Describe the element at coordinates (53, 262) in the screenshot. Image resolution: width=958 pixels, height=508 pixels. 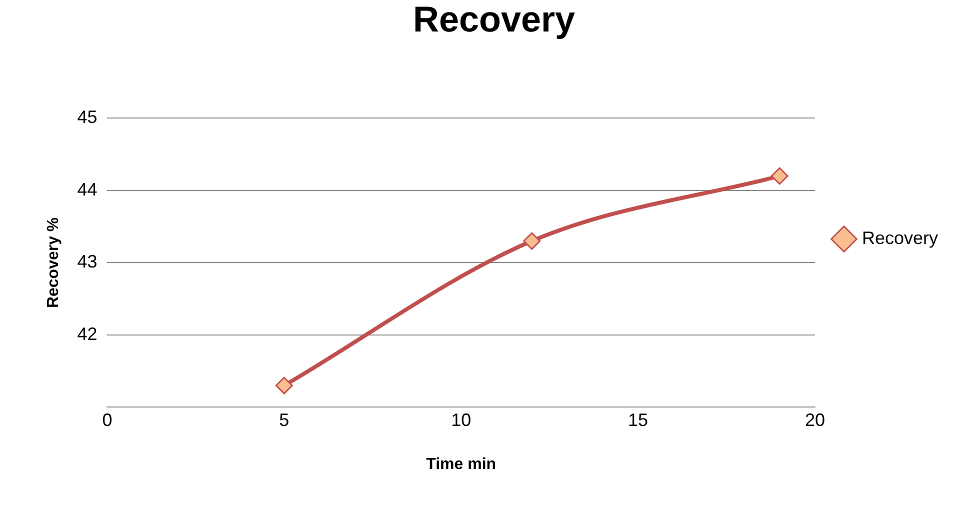
I see `y-axis-title: Recovery %` at that location.